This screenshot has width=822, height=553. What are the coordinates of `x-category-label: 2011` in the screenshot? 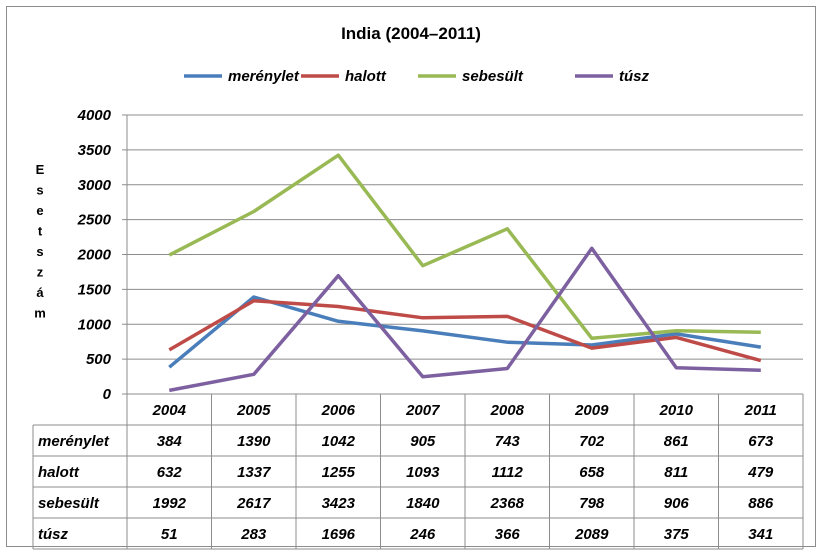 It's located at (760, 410).